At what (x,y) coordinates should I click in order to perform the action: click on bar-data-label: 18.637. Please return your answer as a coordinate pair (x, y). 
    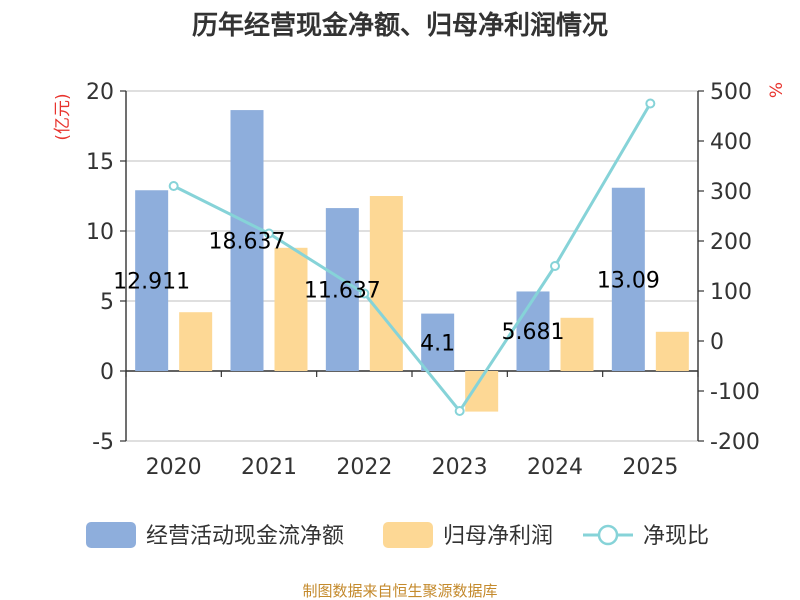
    Looking at the image, I should click on (247, 242).